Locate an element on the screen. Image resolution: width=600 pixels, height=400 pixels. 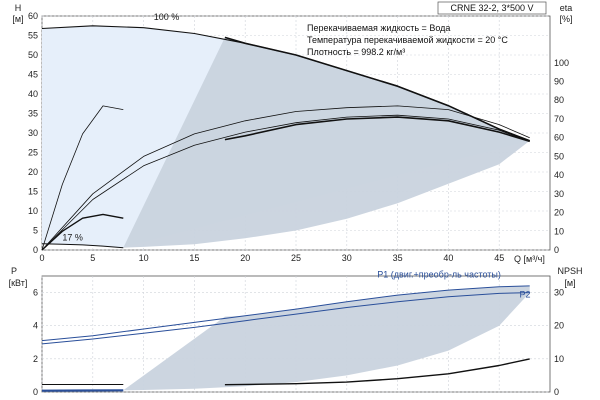
y-right-tick-lower-0: 0 is located at coordinates (556, 392).